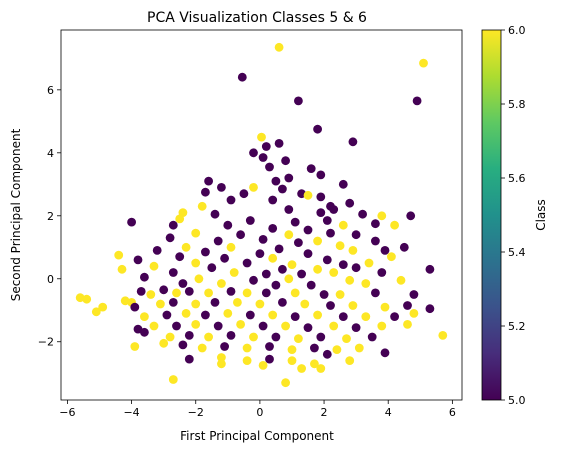  I want to click on x-tick-label: 4, so click(388, 412).